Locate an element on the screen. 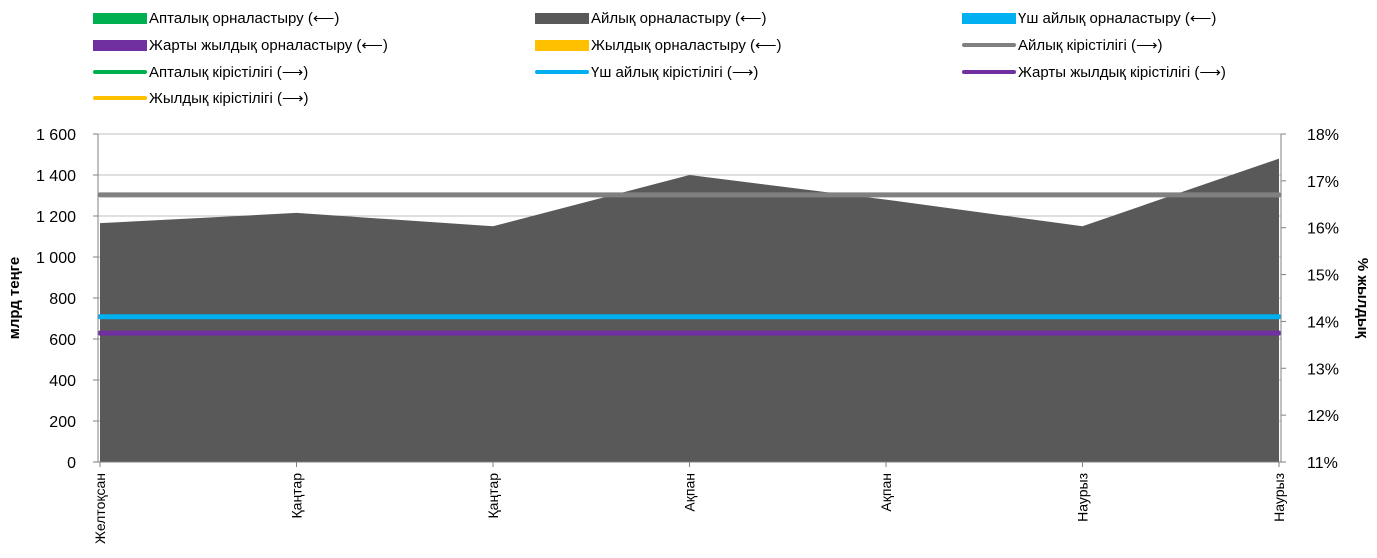  left-tick-label: 800 is located at coordinates (62, 299).